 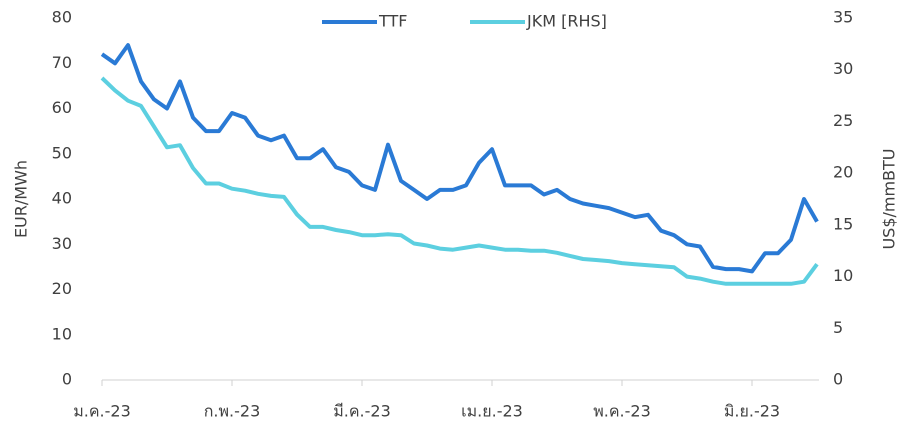 I want to click on y-tick-label: 30, so click(x=62, y=243).